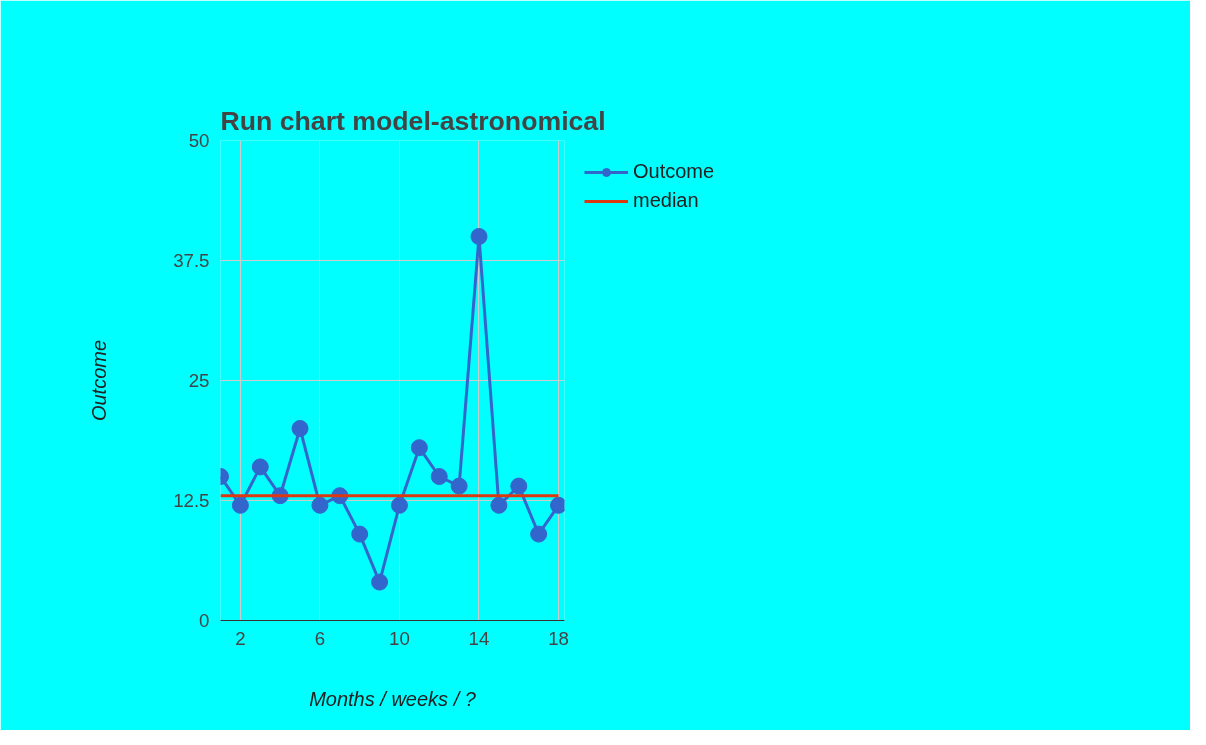 The height and width of the screenshot is (745, 1206). Describe the element at coordinates (320, 638) in the screenshot. I see `x-tick-label: 6` at that location.